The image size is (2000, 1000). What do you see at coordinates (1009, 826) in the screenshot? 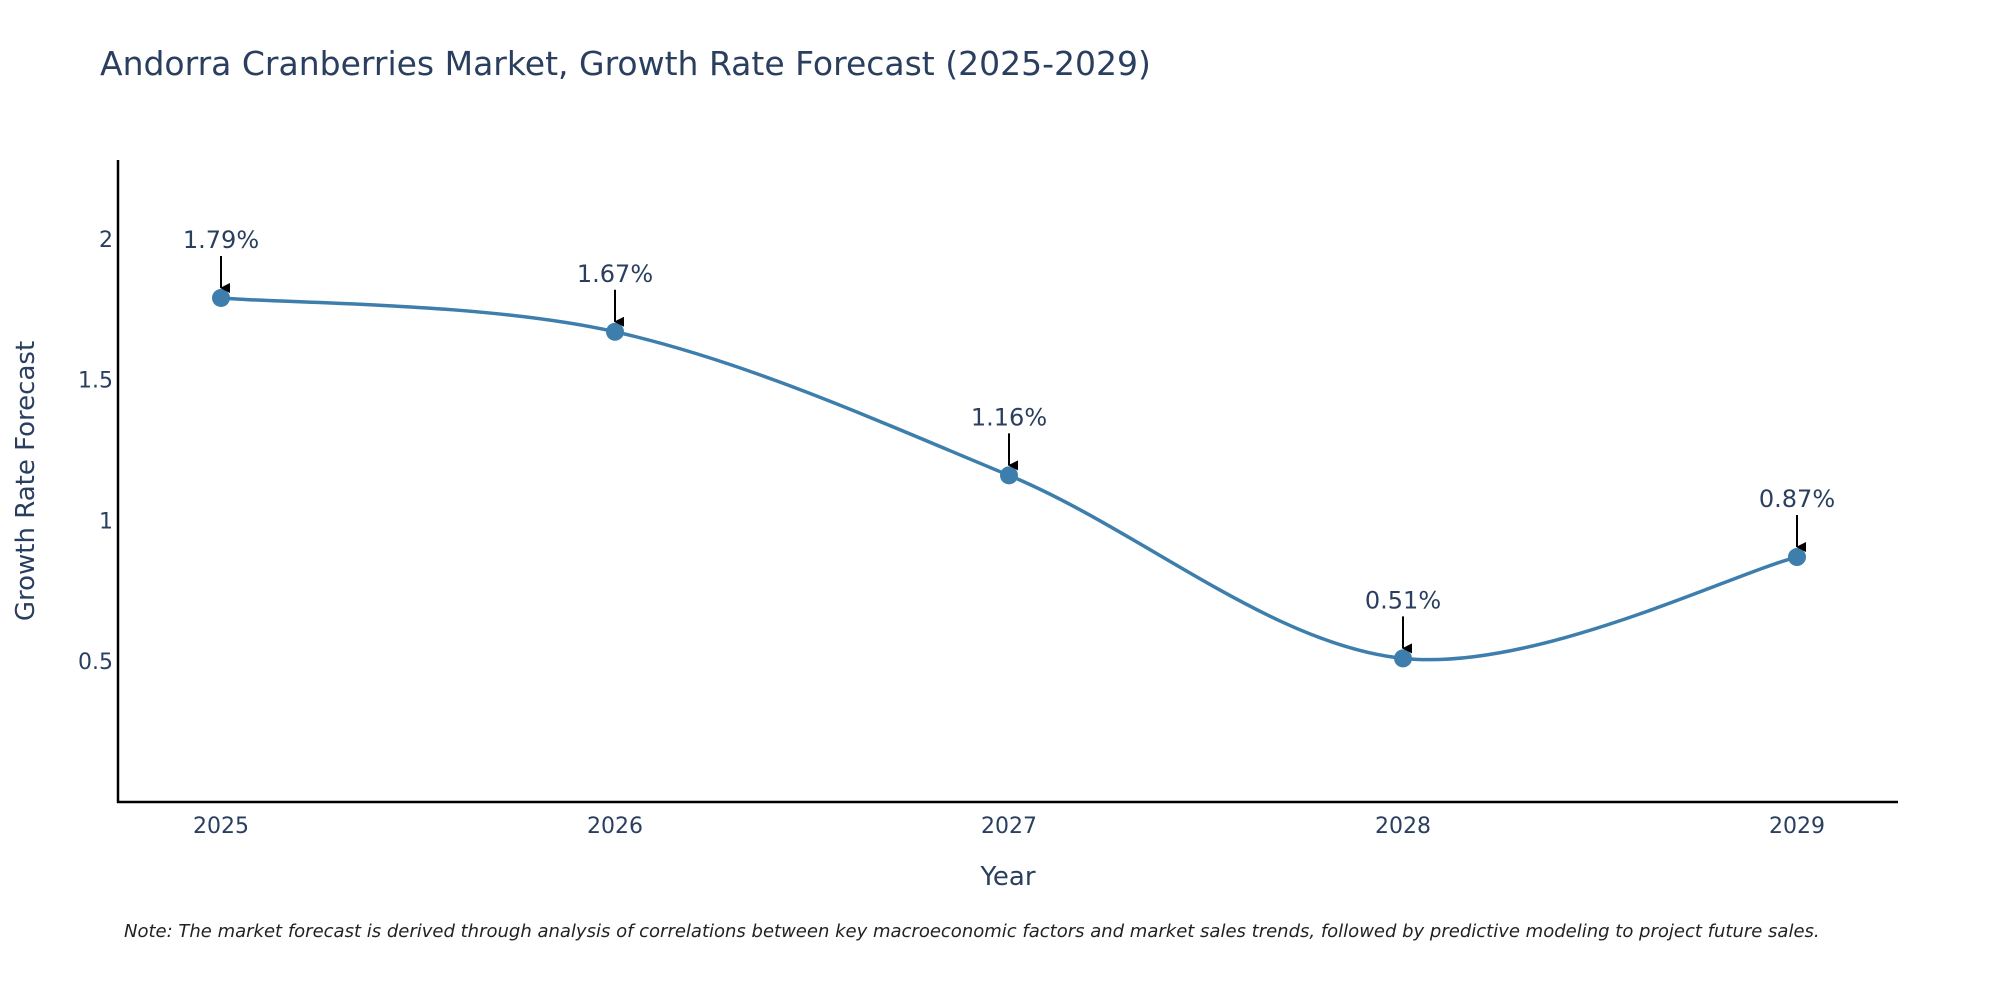
I see `x-tick-label: 2027` at bounding box center [1009, 826].